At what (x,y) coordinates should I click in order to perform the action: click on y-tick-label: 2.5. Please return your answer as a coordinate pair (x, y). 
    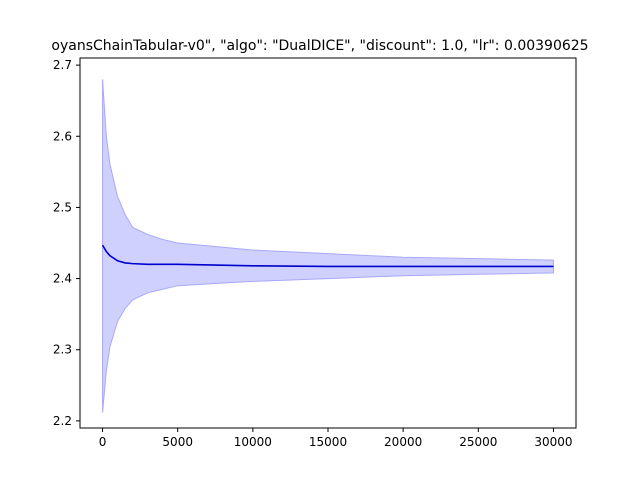
    Looking at the image, I should click on (62, 207).